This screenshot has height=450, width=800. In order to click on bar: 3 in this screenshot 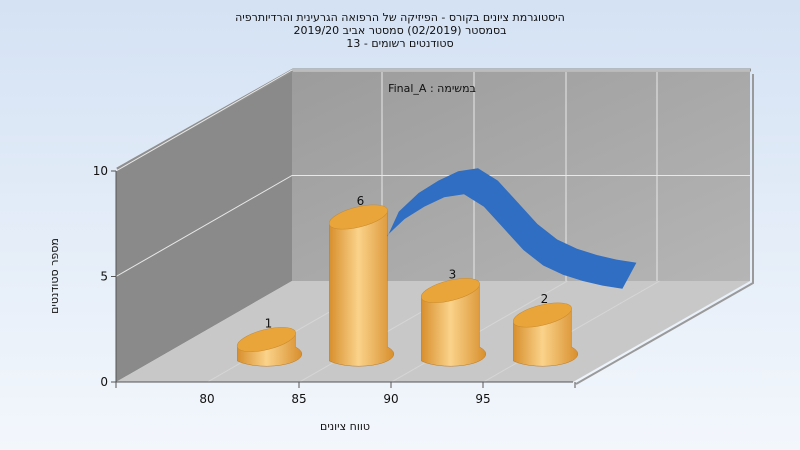, I will do `click(453, 317)`.